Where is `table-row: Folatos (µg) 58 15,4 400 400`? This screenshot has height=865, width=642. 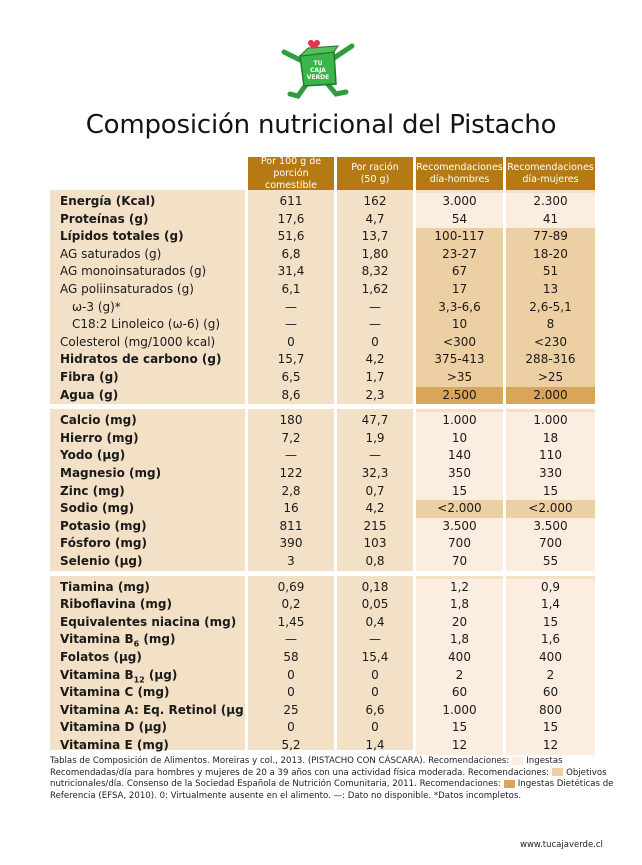 table-row: Folatos (µg) 58 15,4 400 400 is located at coordinates (322, 658).